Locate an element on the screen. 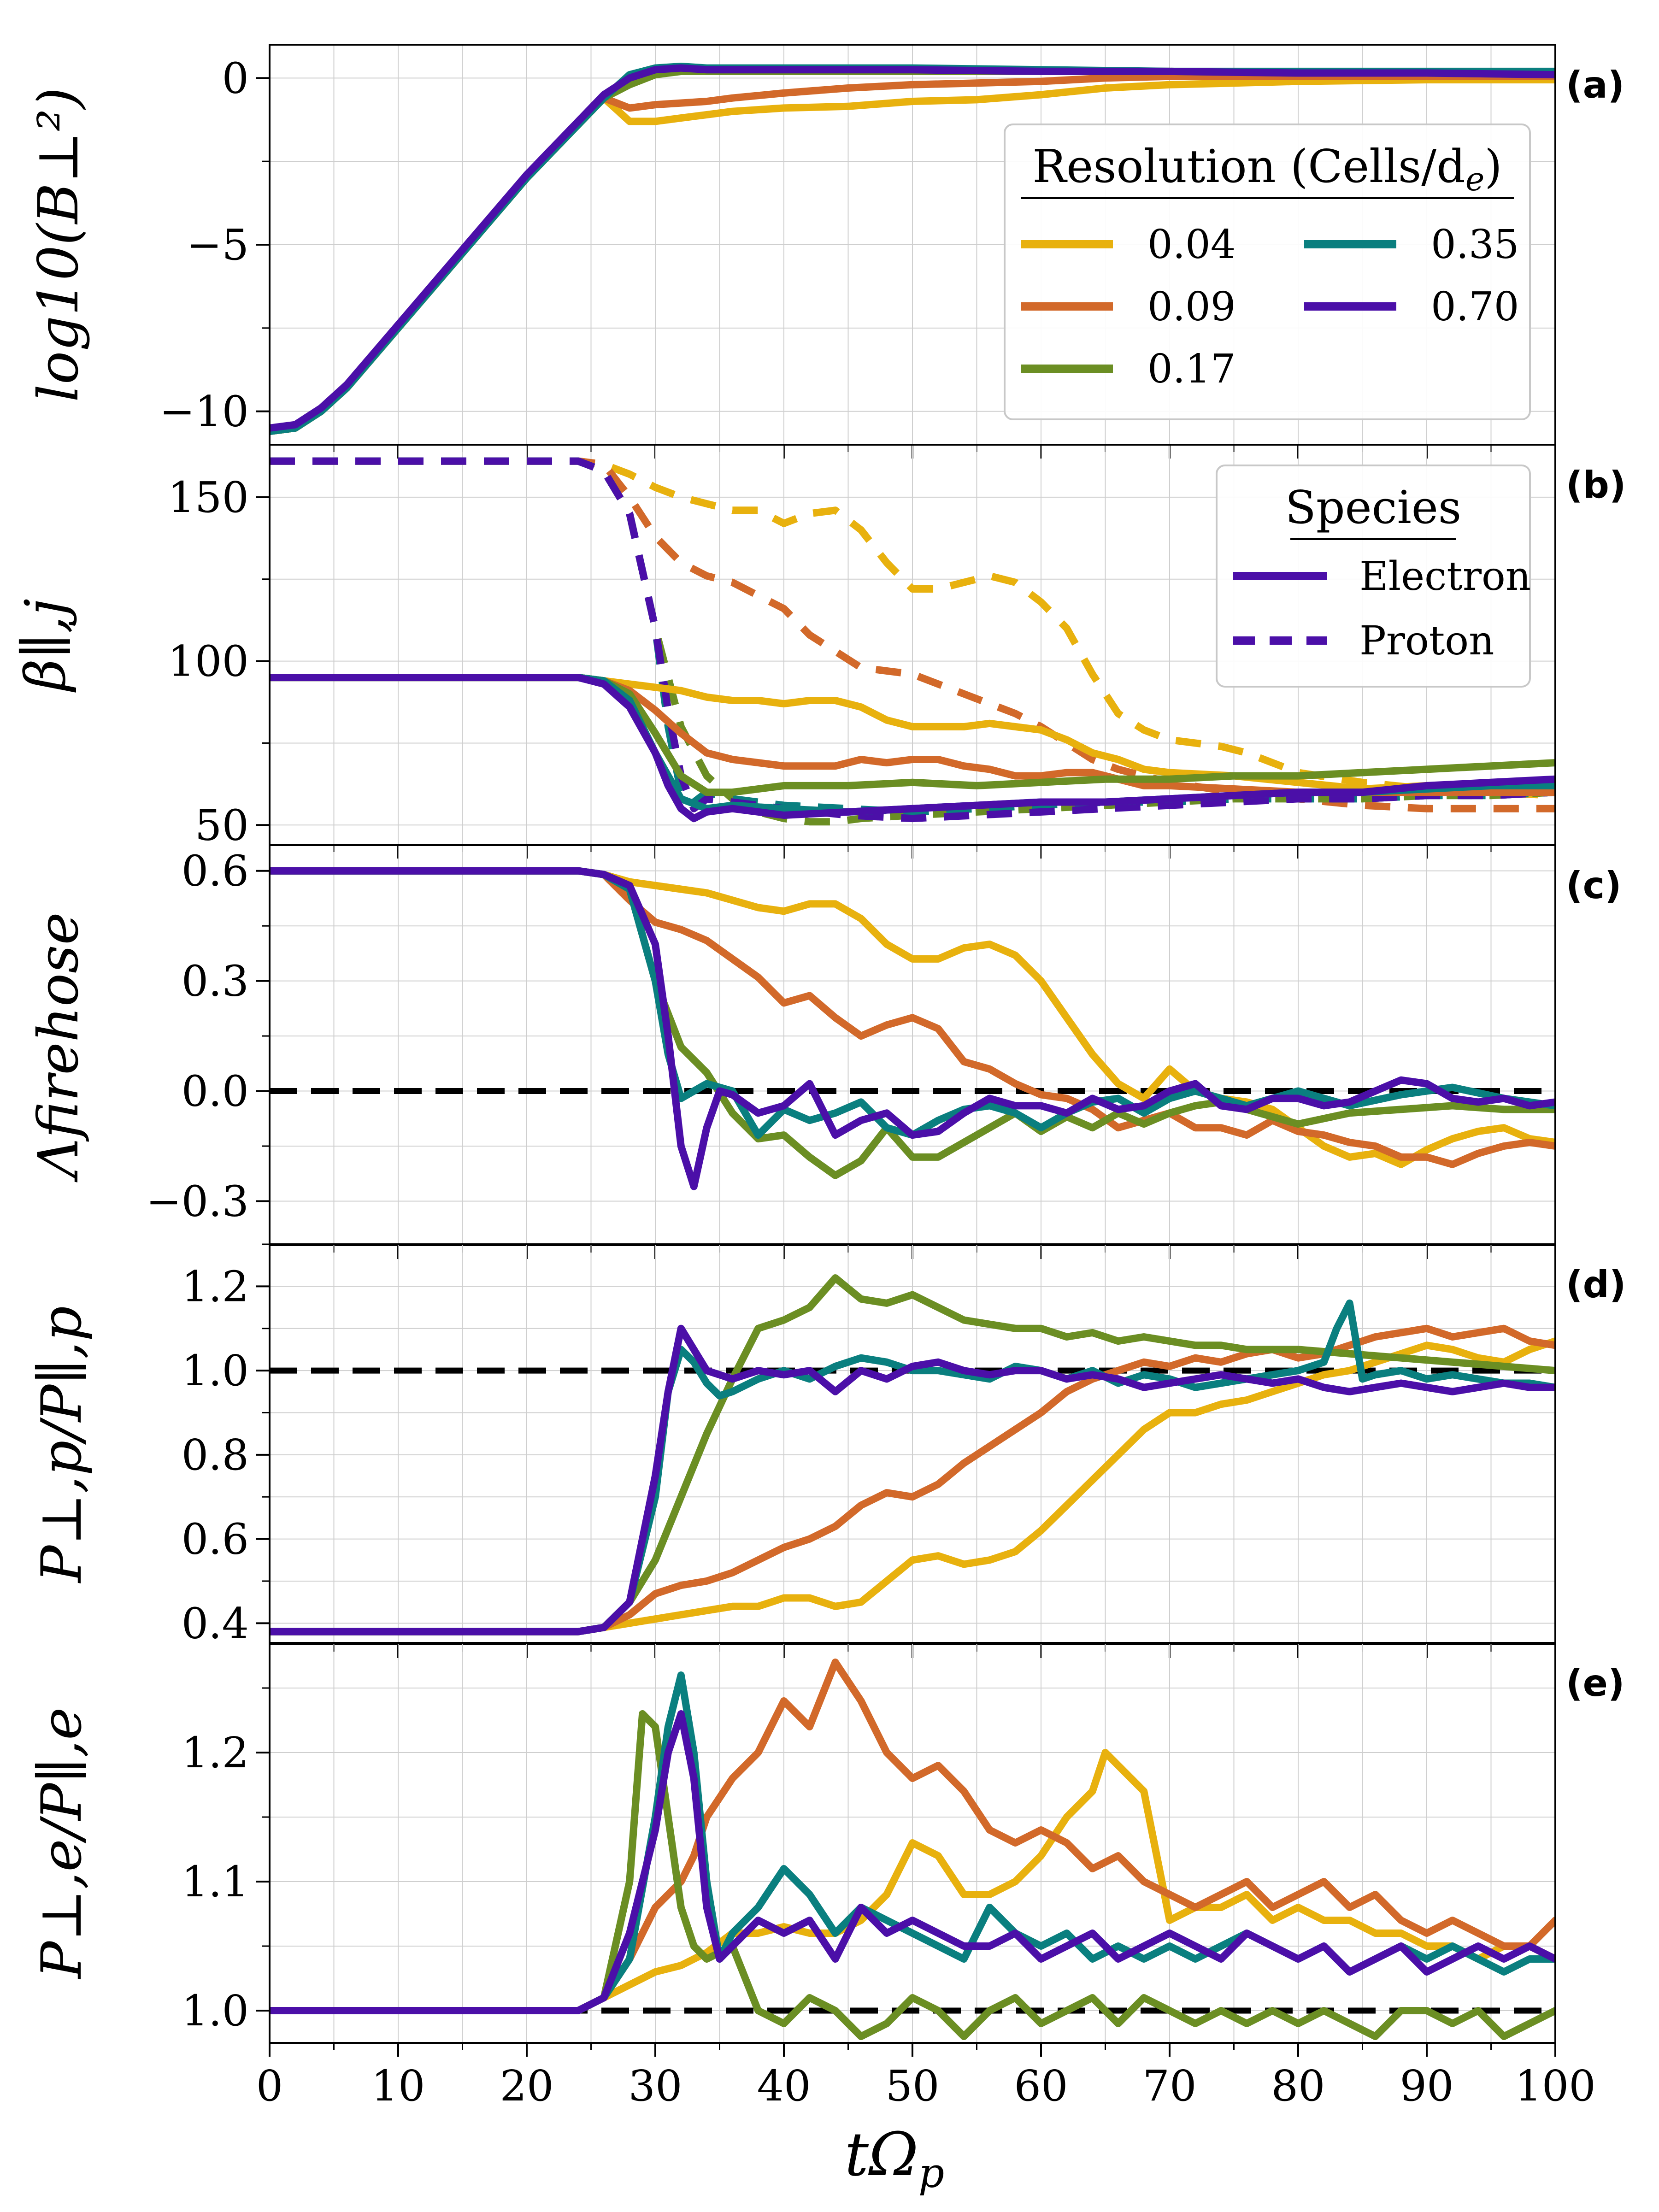 Image resolution: width=1659 pixels, height=2212 pixels. series-e-0.70 is located at coordinates (912, 1862).